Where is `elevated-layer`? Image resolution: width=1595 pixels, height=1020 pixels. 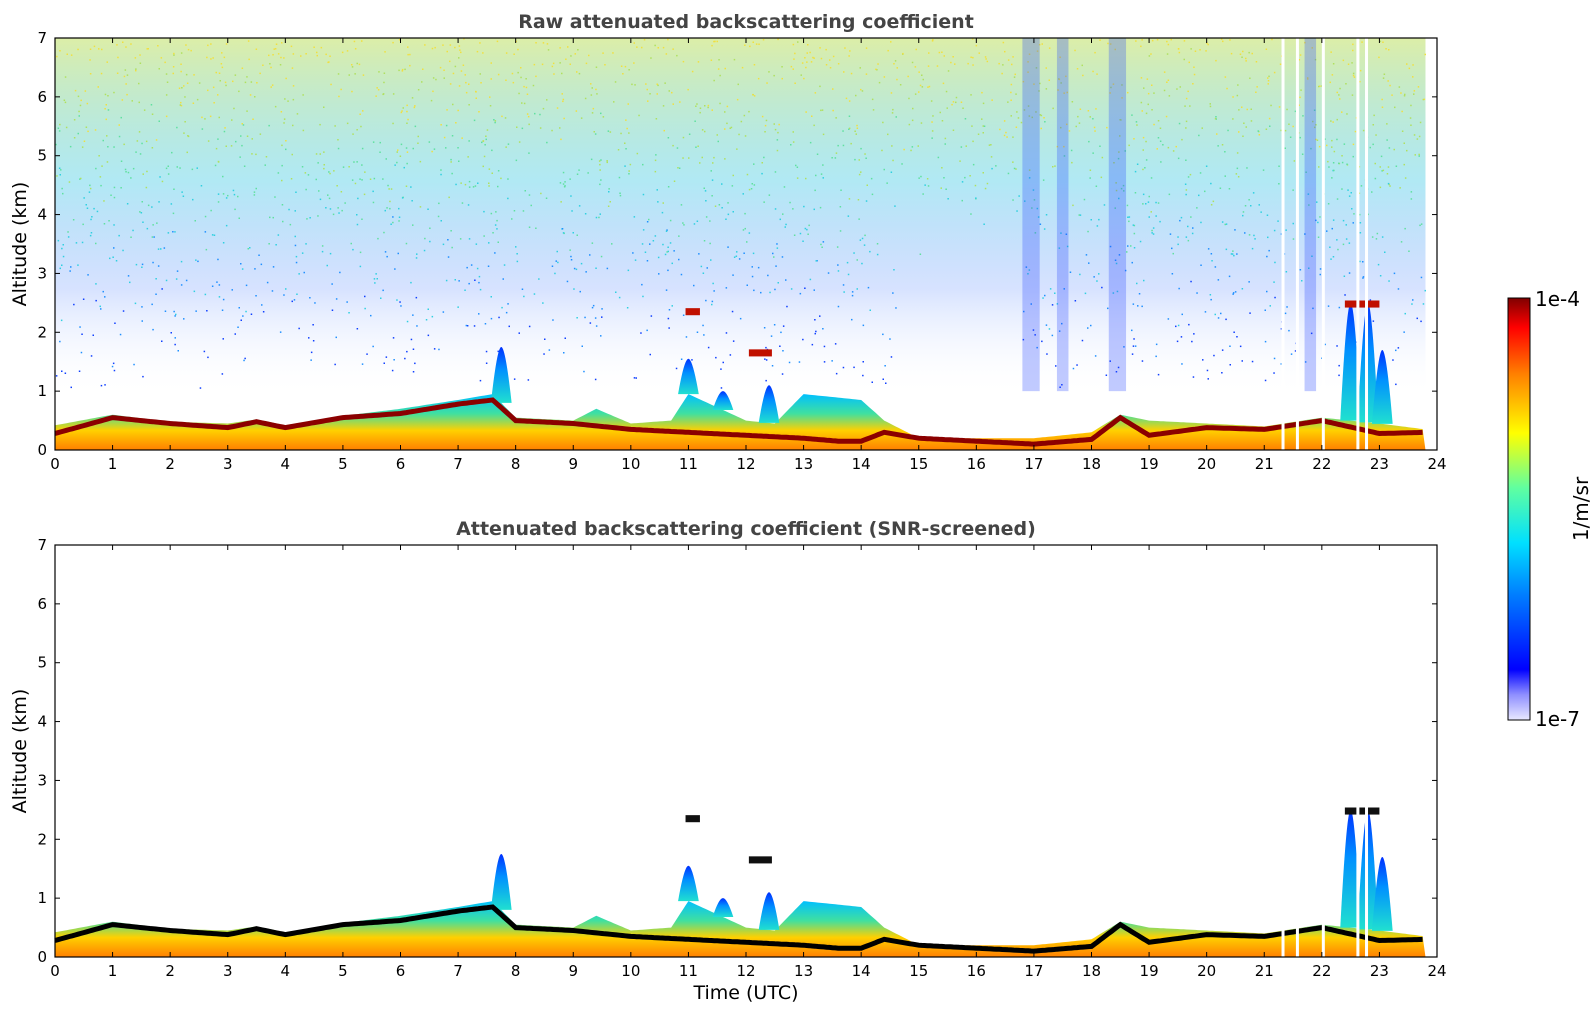
elevated-layer is located at coordinates (692, 312).